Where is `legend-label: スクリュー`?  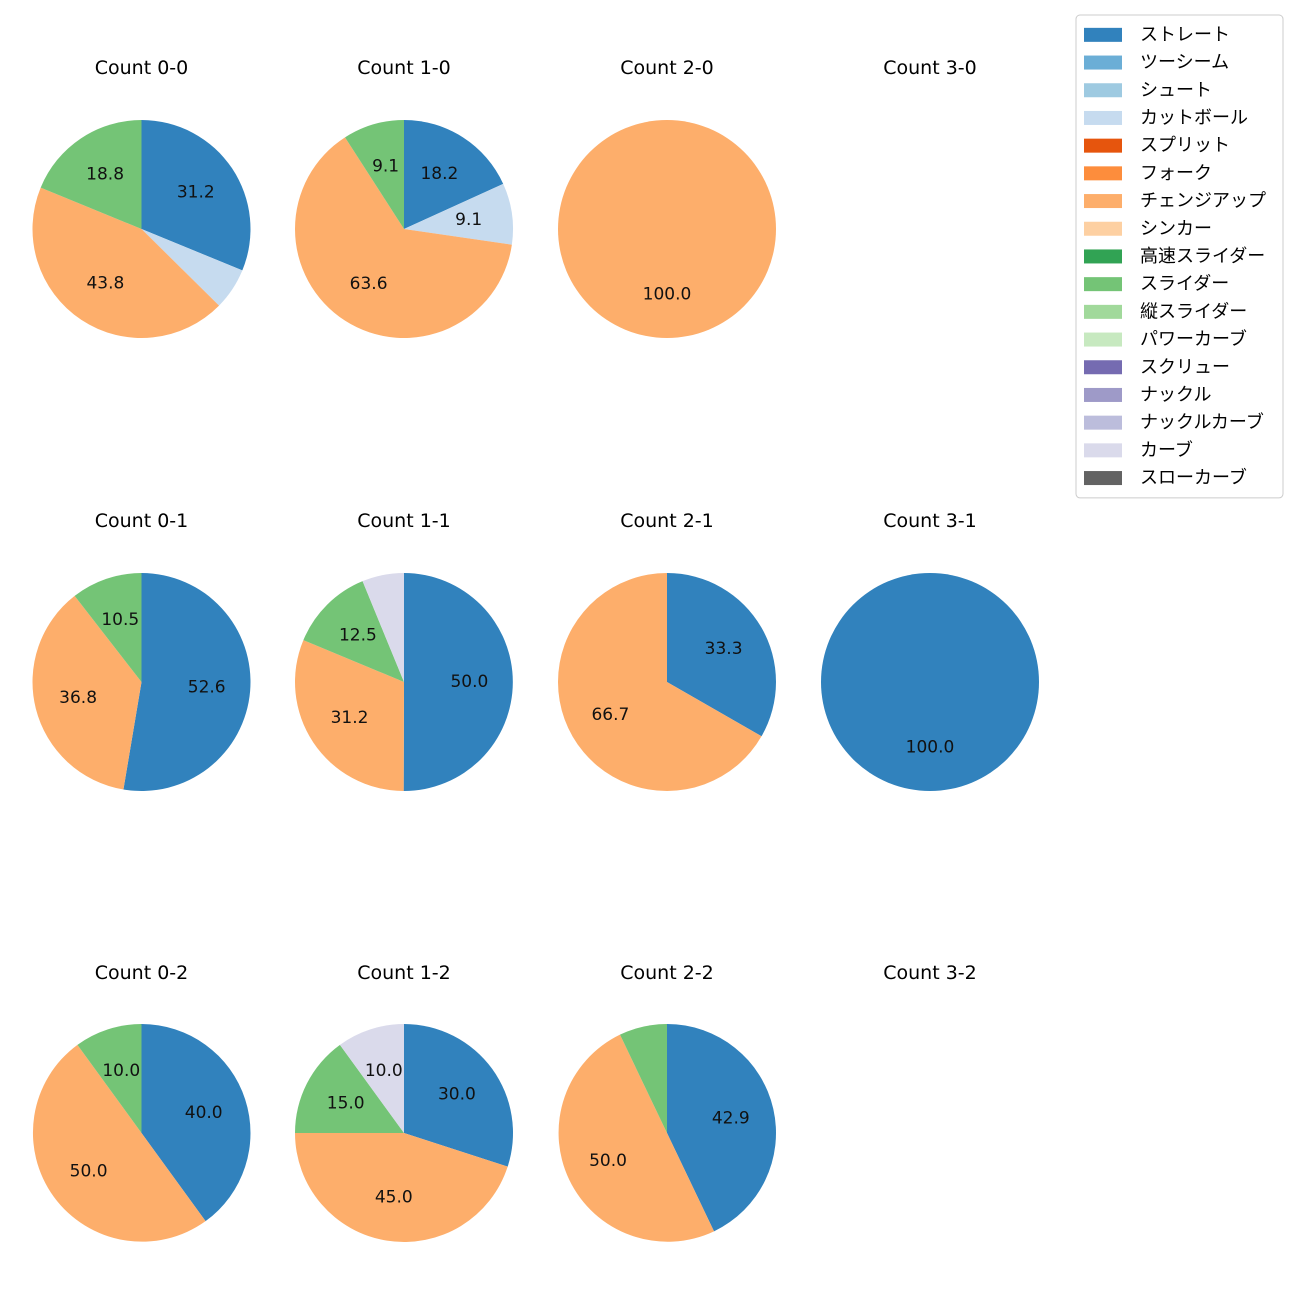
legend-label: スクリュー is located at coordinates (1185, 367).